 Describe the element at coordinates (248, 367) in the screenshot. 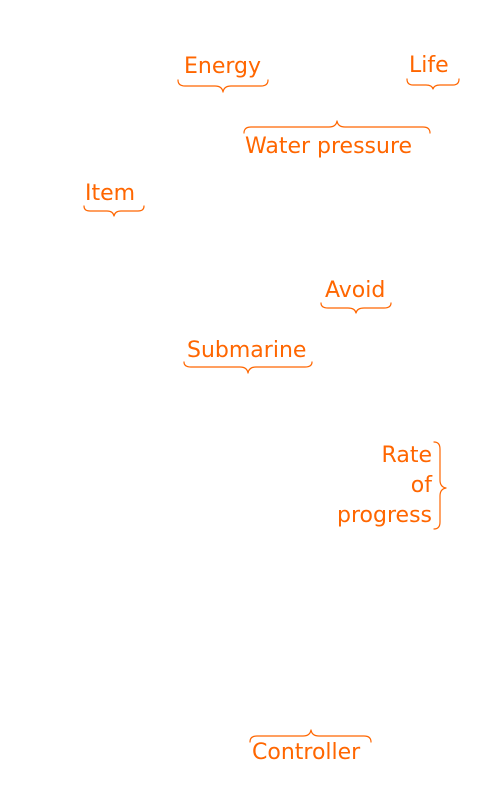

I see `brace-submarine` at that location.